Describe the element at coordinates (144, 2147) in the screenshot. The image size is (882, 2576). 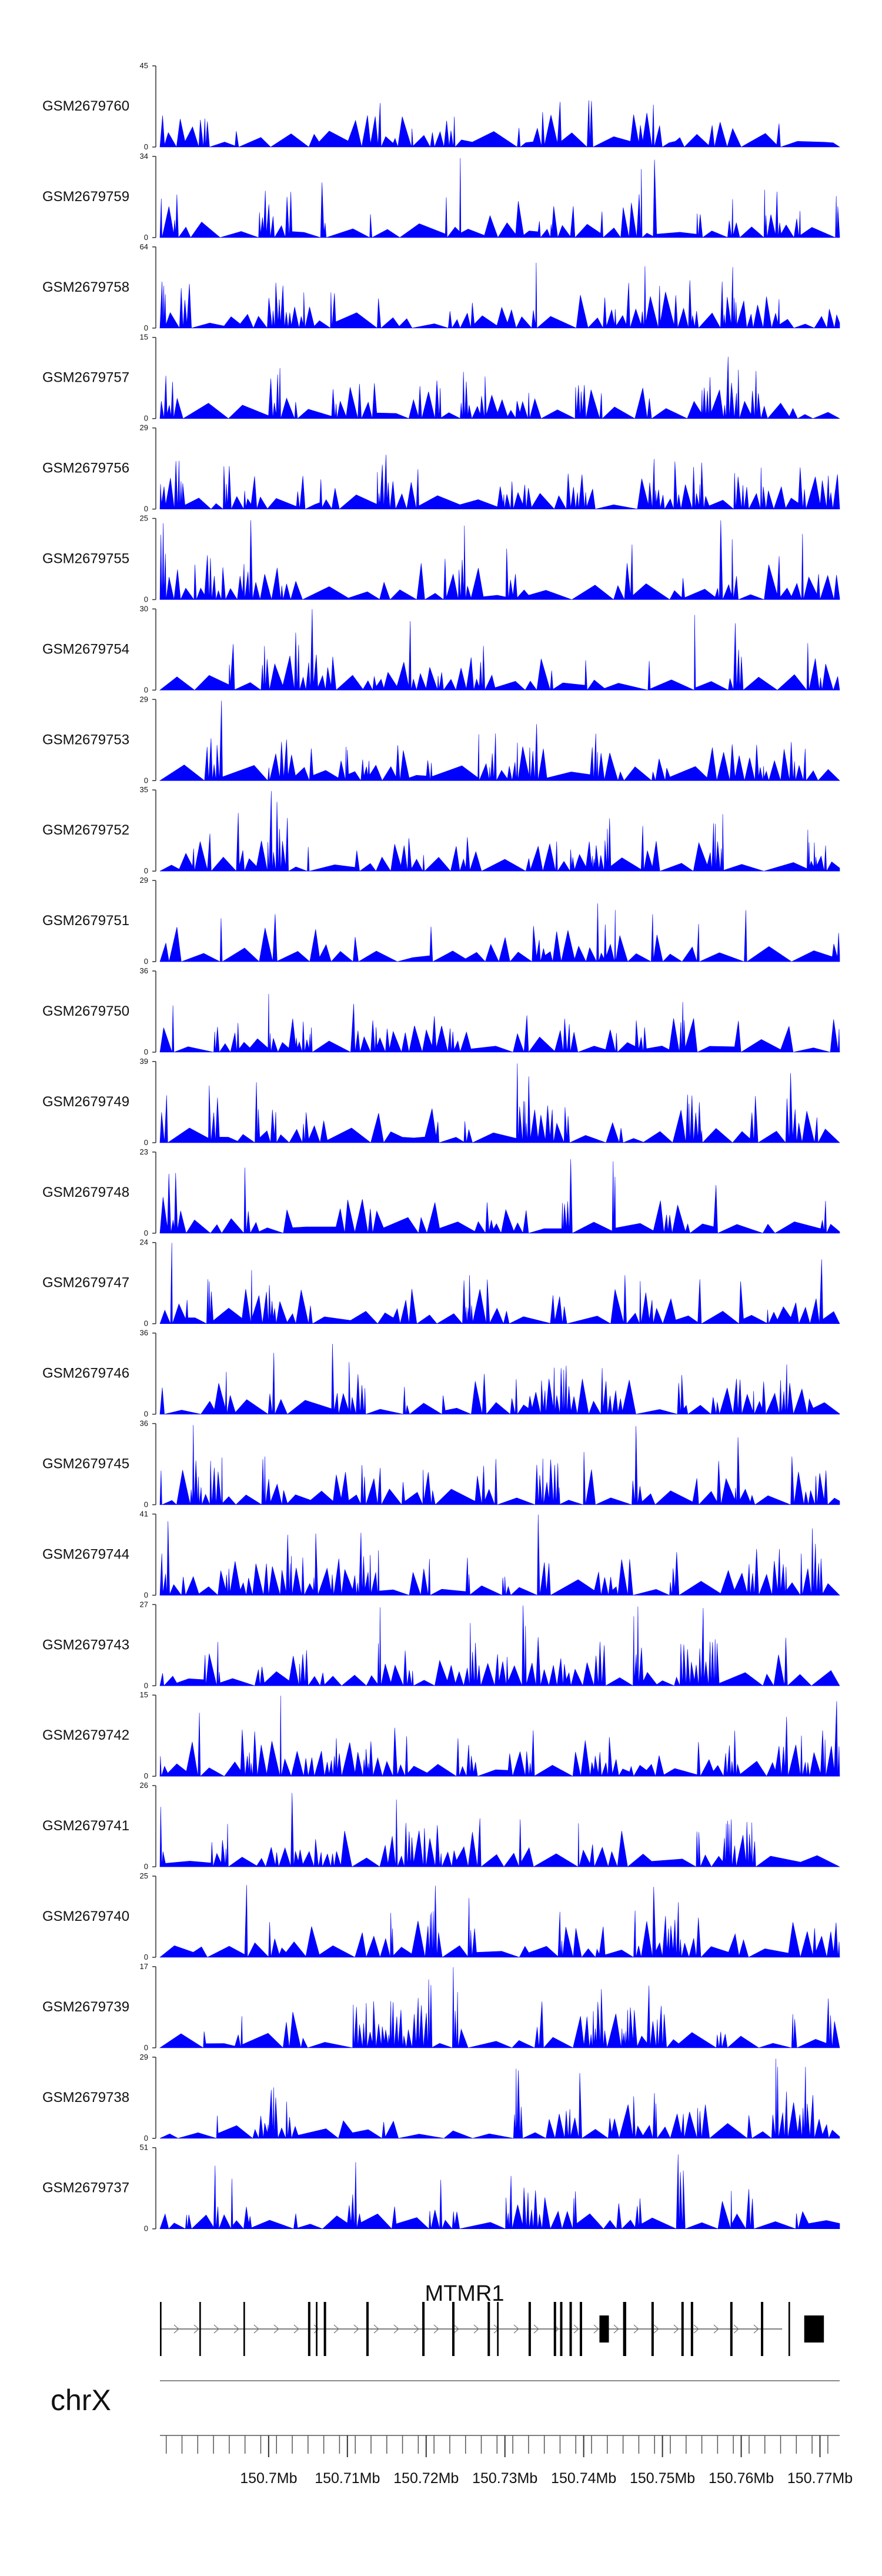
I see `y-max-label: 51` at that location.